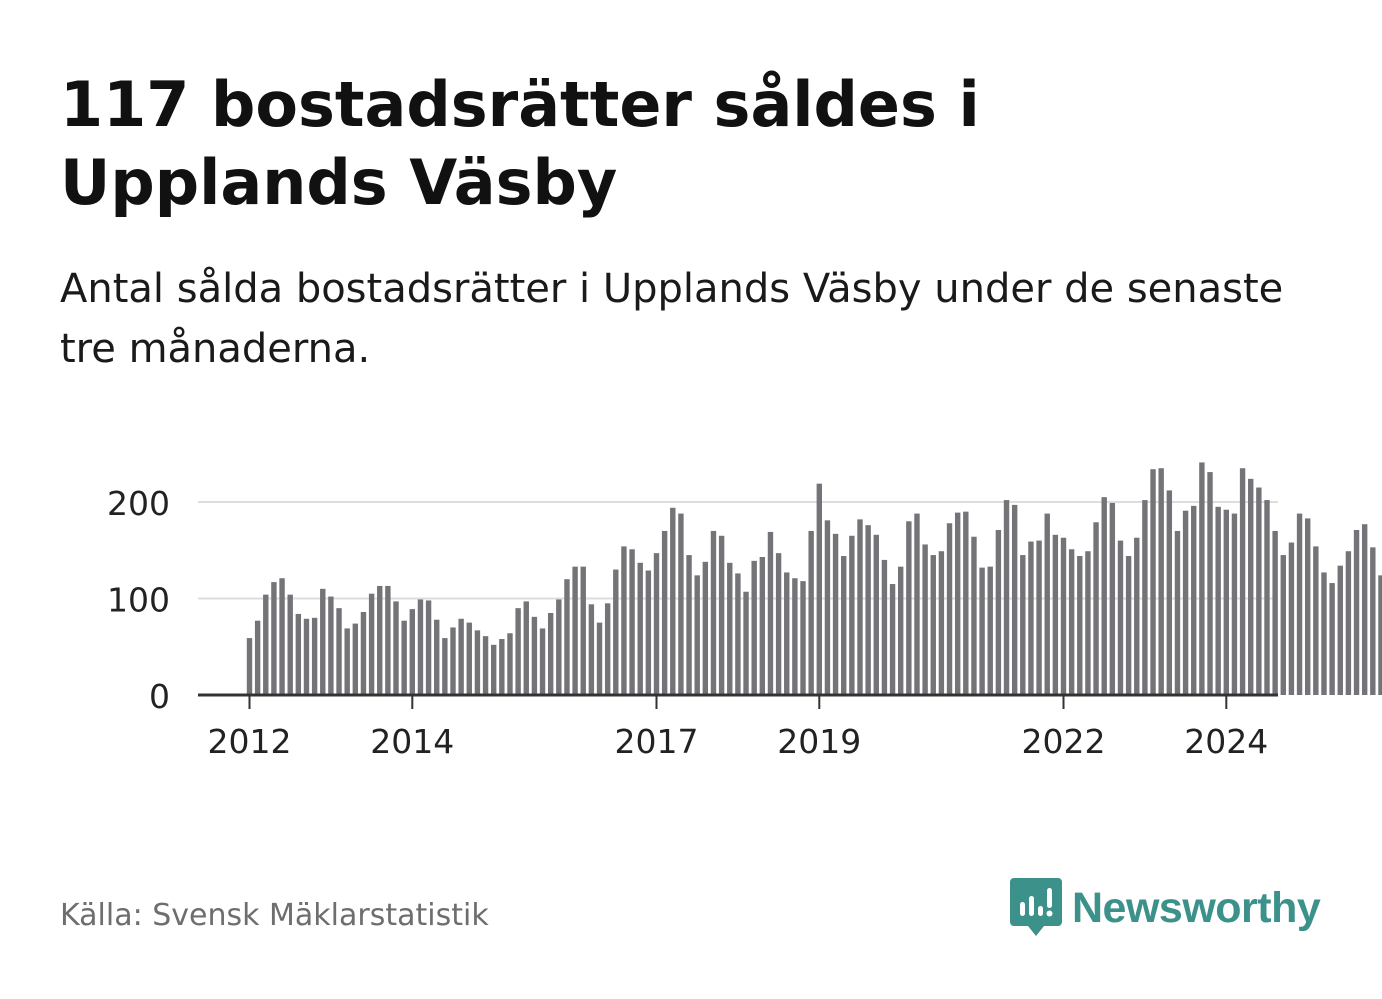  What do you see at coordinates (138, 600) in the screenshot?
I see `y-tick-label: 100` at bounding box center [138, 600].